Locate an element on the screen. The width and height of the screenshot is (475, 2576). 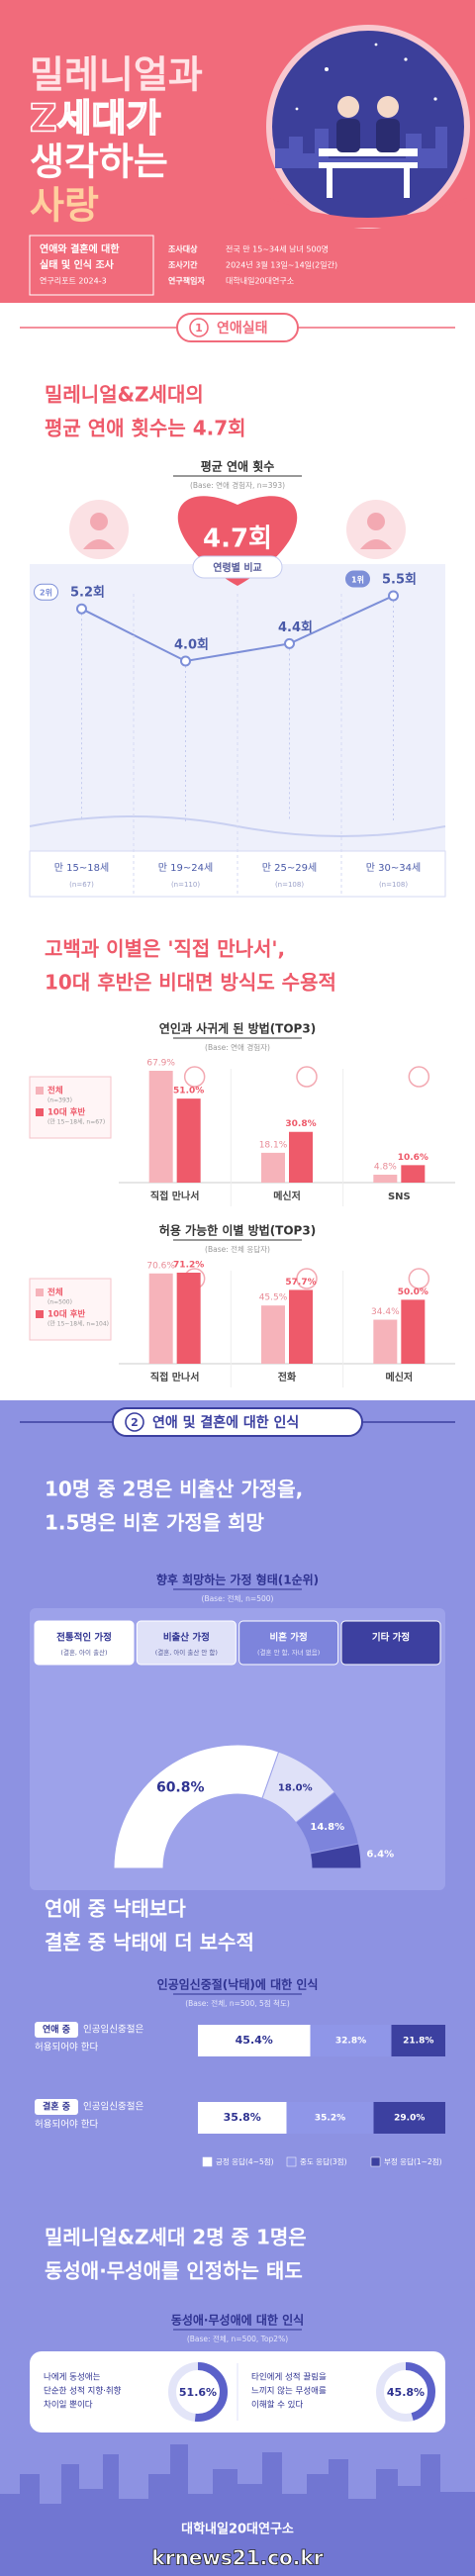
chart-base: (Base: 전체 응답자) is located at coordinates (237, 1249).